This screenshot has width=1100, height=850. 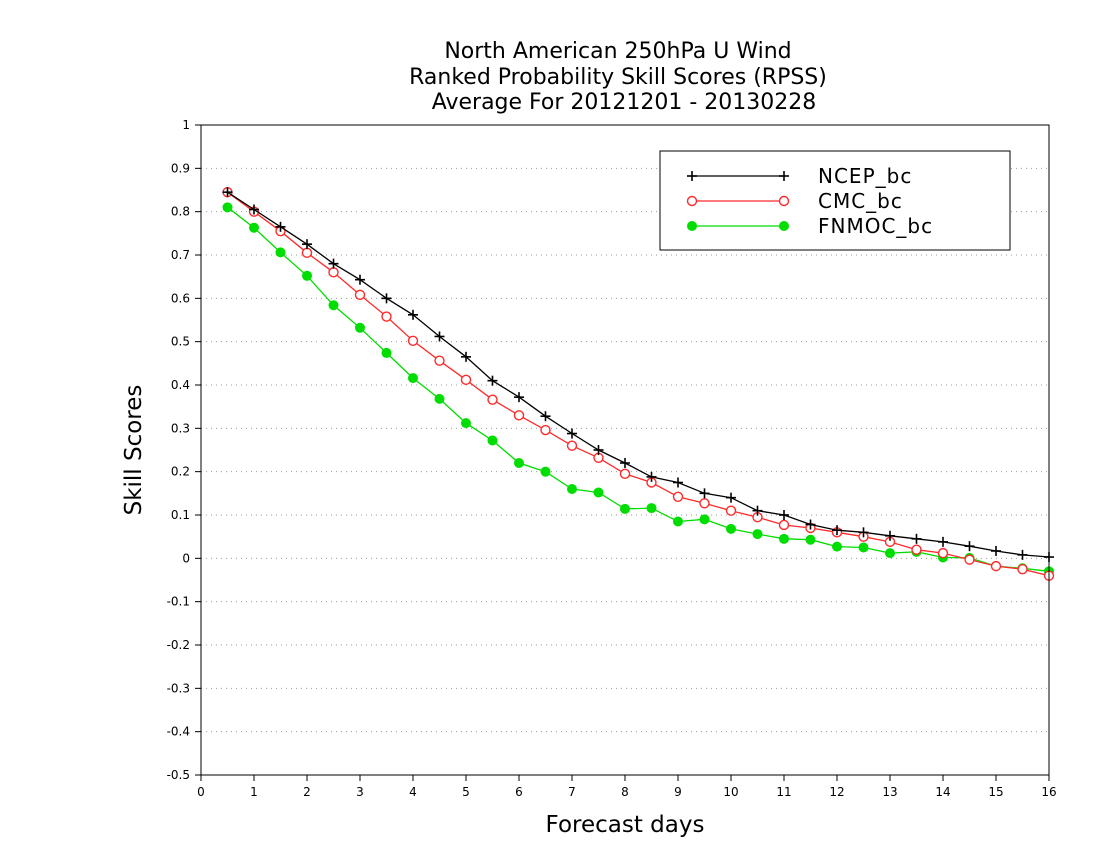 What do you see at coordinates (180, 298) in the screenshot?
I see `y-tick-label: 0.6` at bounding box center [180, 298].